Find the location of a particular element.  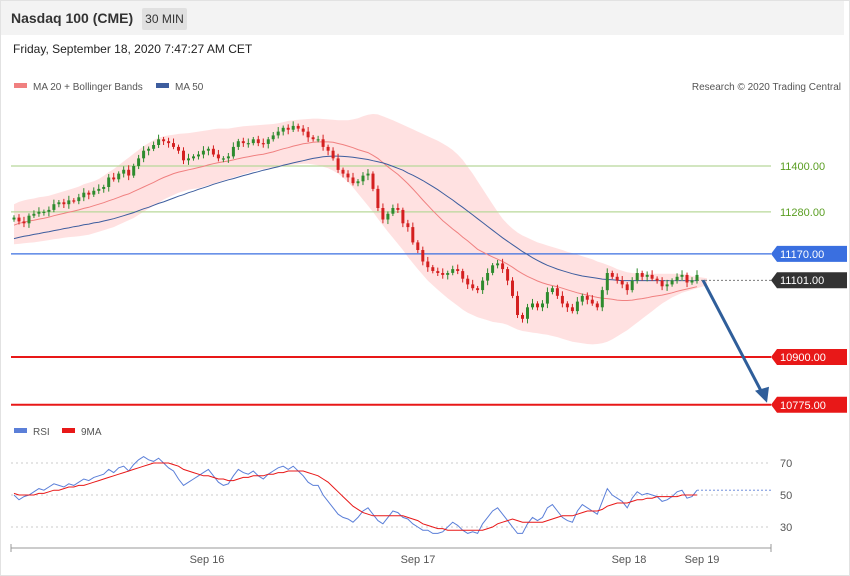

level-label-10775: 10775.00 is located at coordinates (803, 406).